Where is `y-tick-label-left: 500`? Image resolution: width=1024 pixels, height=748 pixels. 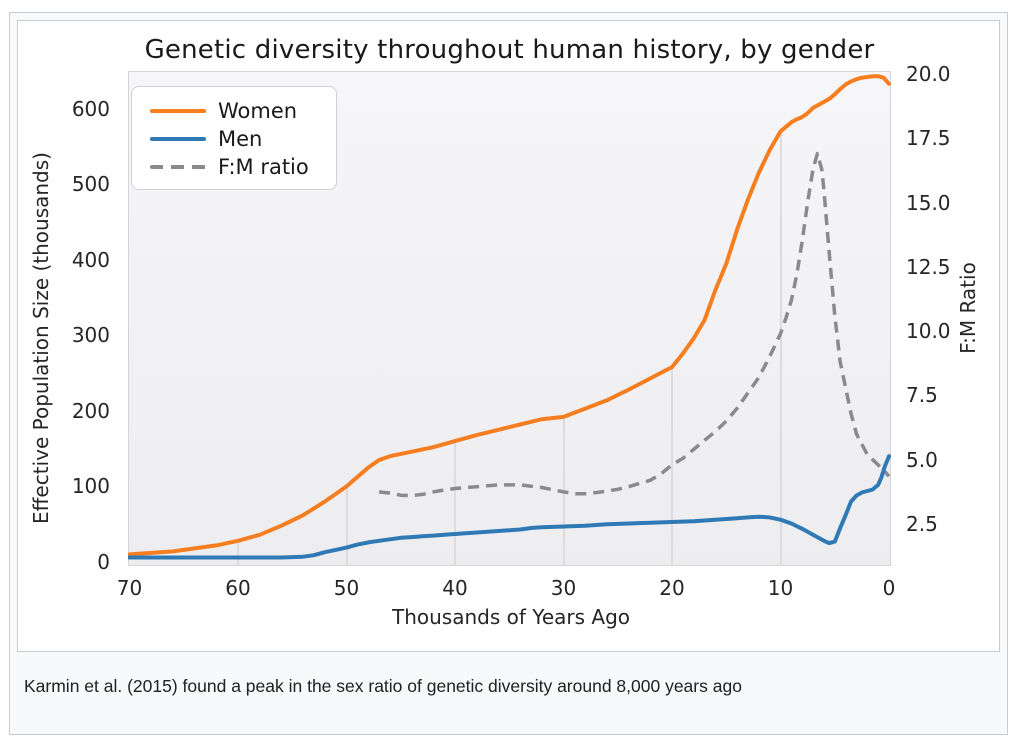 y-tick-label-left: 500 is located at coordinates (90, 184).